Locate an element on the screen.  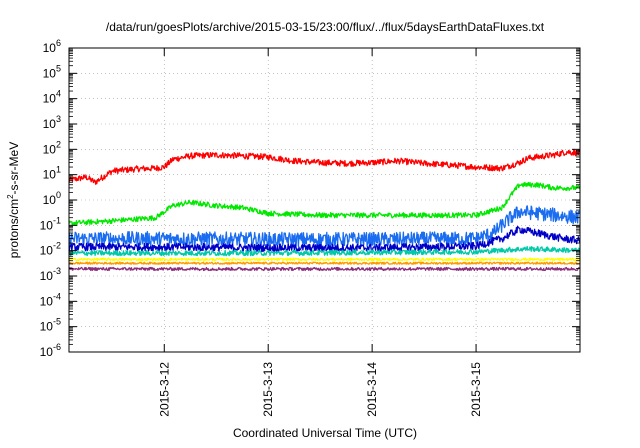
x-axis-label: Coordinated Universal Time (UTC) is located at coordinates (325, 433).